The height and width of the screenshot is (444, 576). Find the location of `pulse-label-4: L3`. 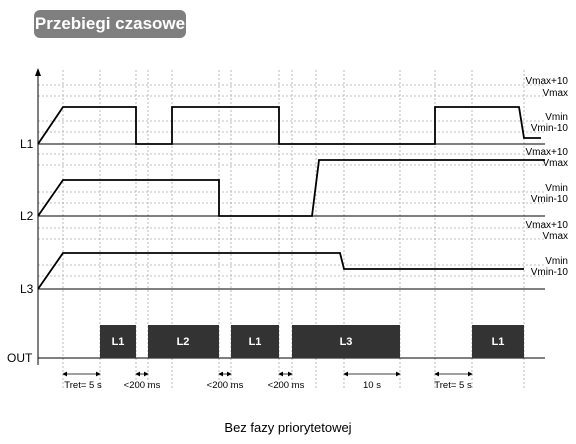

pulse-label-4: L3 is located at coordinates (346, 342).